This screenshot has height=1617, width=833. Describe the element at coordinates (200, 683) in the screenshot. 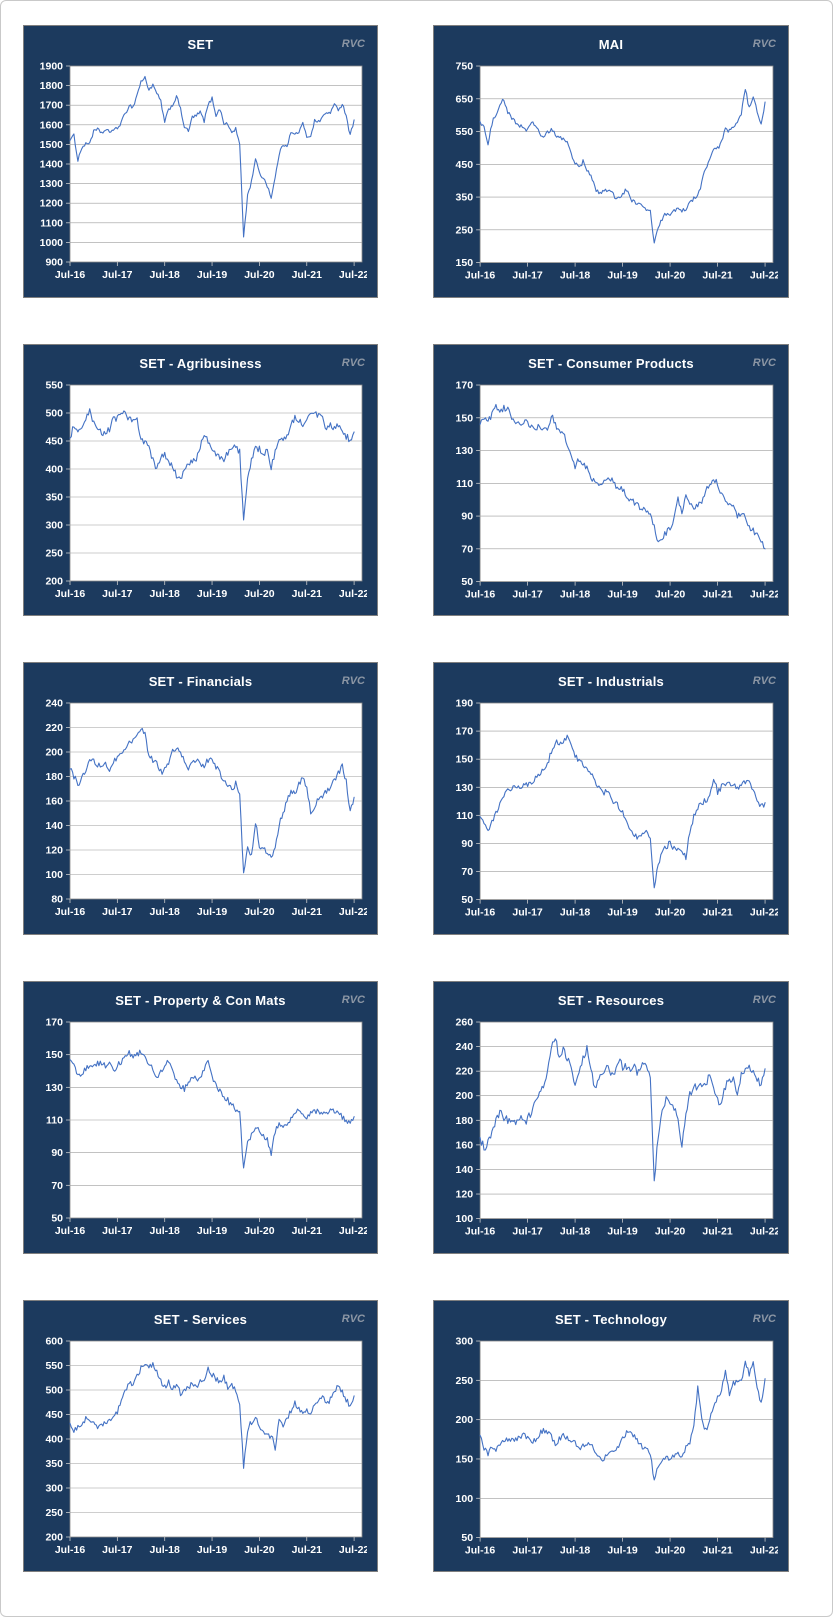

I see `chart-panel-header: SET - Financials RVC` at that location.